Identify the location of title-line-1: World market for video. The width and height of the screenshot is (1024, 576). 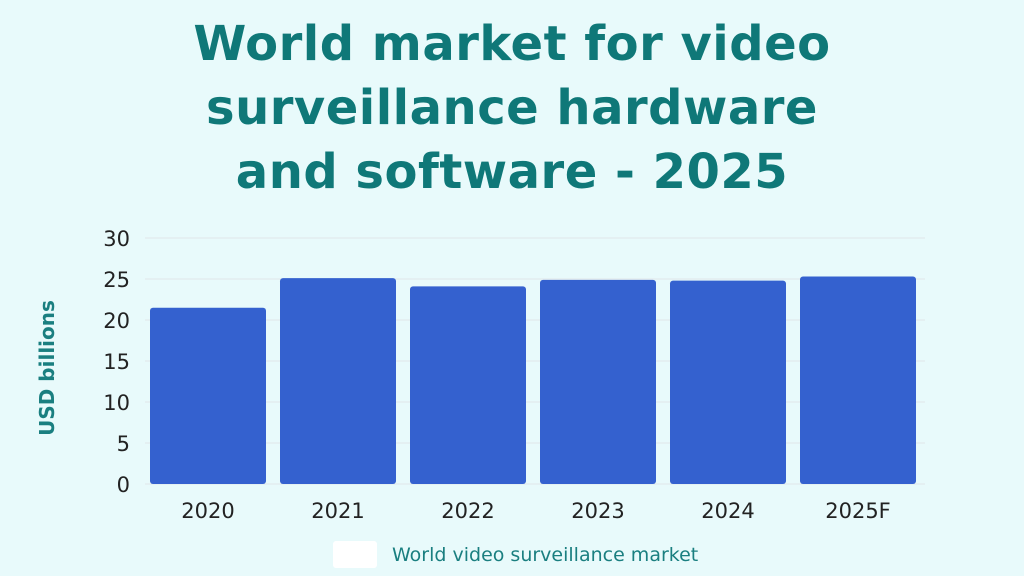
(512, 44).